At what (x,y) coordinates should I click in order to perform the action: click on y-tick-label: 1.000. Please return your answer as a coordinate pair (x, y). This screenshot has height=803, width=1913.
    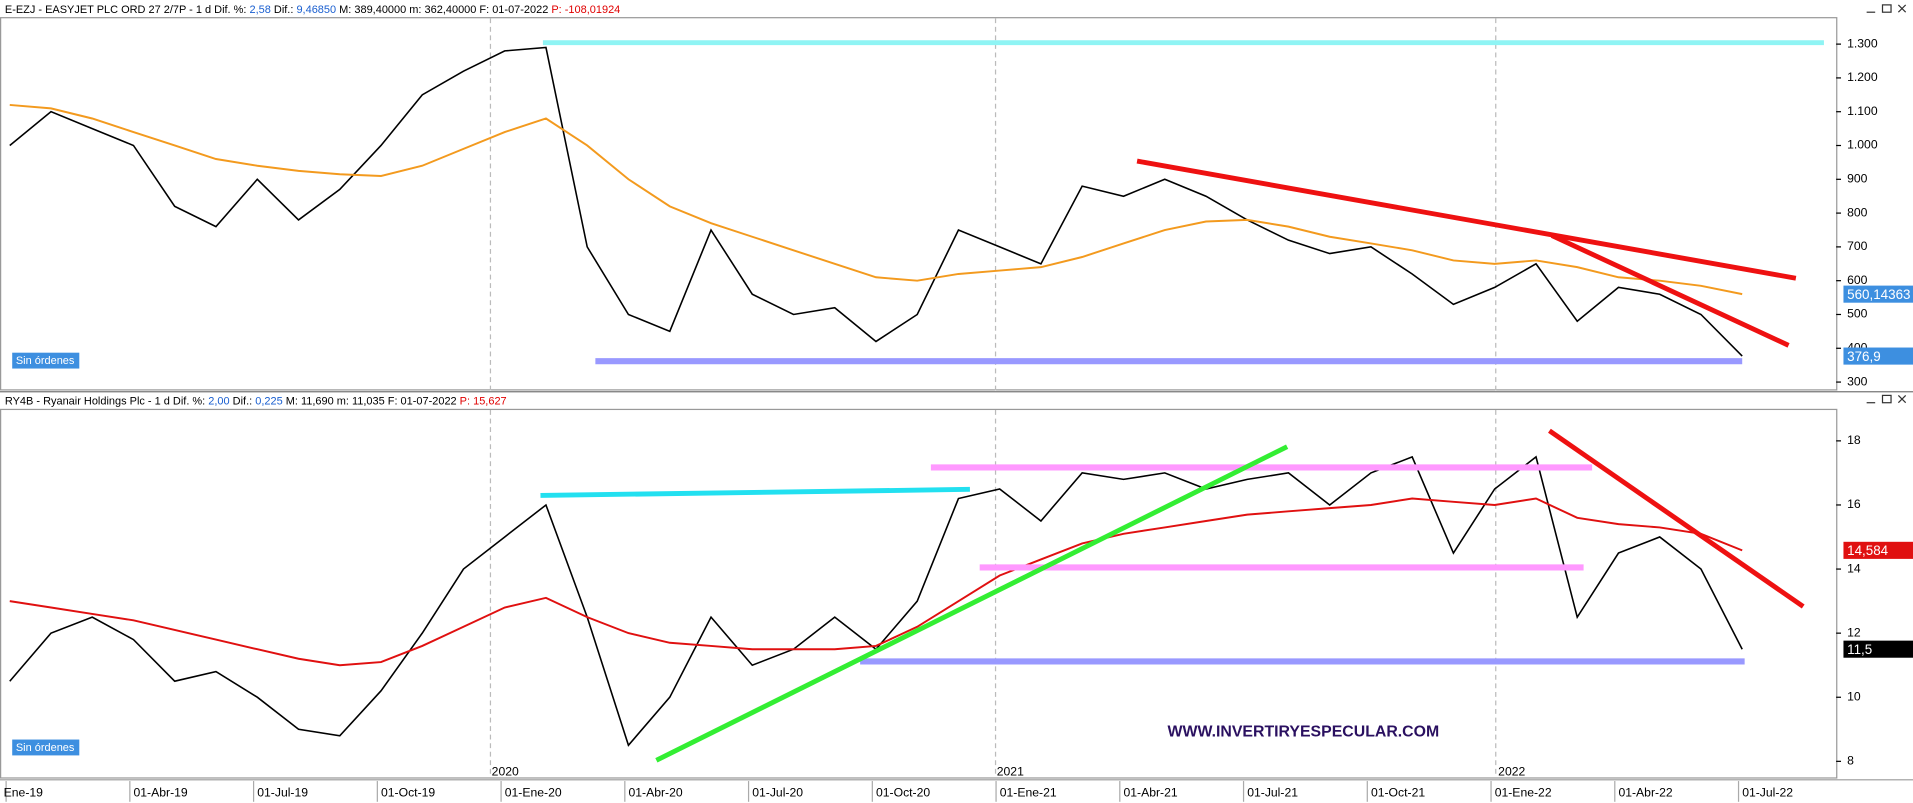
    Looking at the image, I should click on (1862, 145).